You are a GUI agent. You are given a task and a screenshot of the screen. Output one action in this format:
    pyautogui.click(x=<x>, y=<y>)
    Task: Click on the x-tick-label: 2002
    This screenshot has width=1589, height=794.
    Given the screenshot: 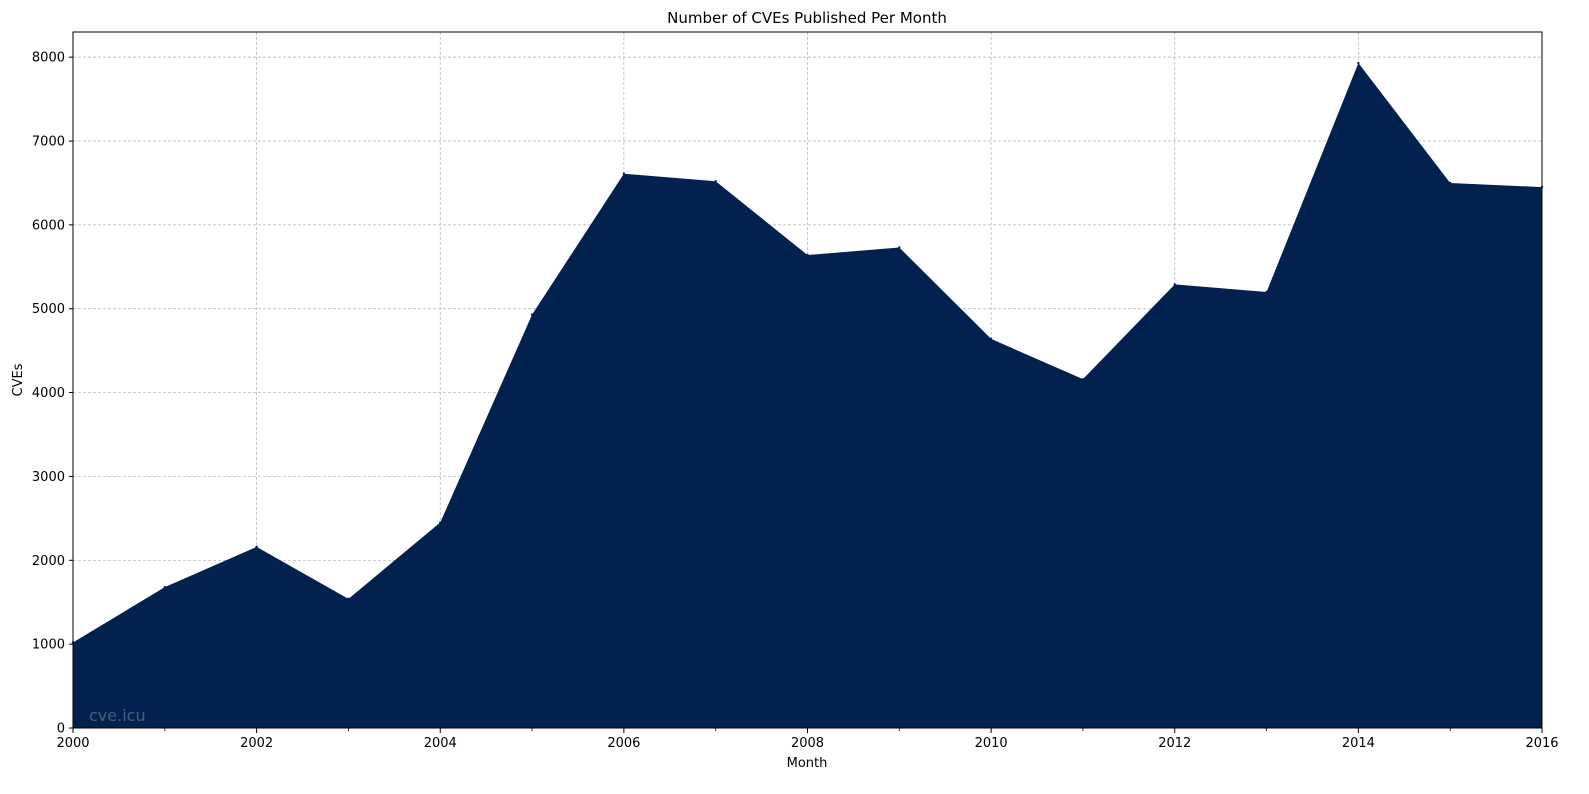 What is the action you would take?
    pyautogui.click(x=256, y=743)
    